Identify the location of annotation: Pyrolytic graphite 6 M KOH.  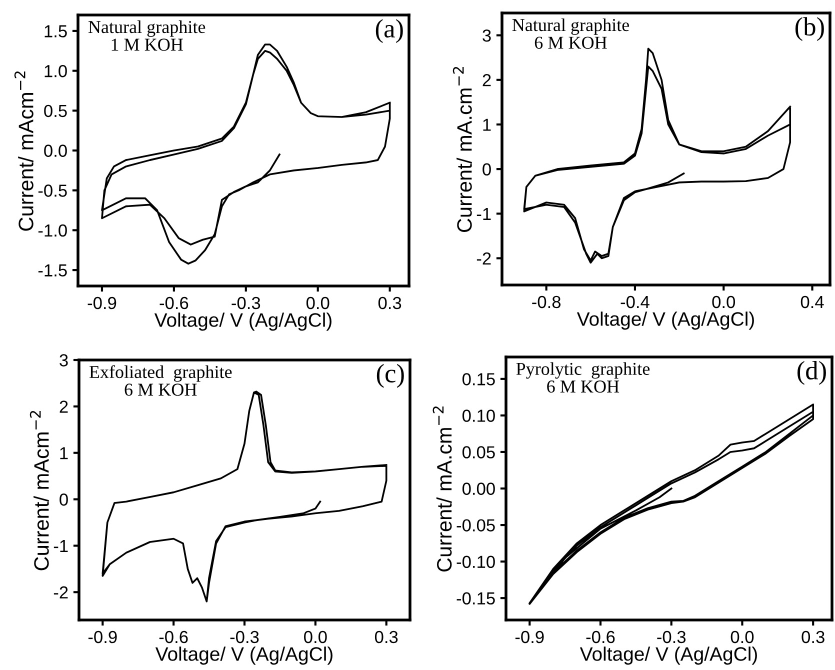
(583, 377).